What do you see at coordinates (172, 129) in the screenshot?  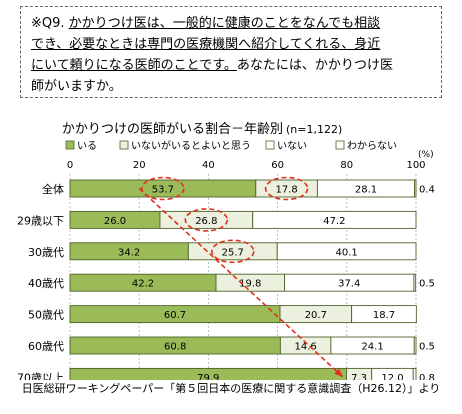 I see `chart-title: かかりつけの医師がいる割合－年齢別` at bounding box center [172, 129].